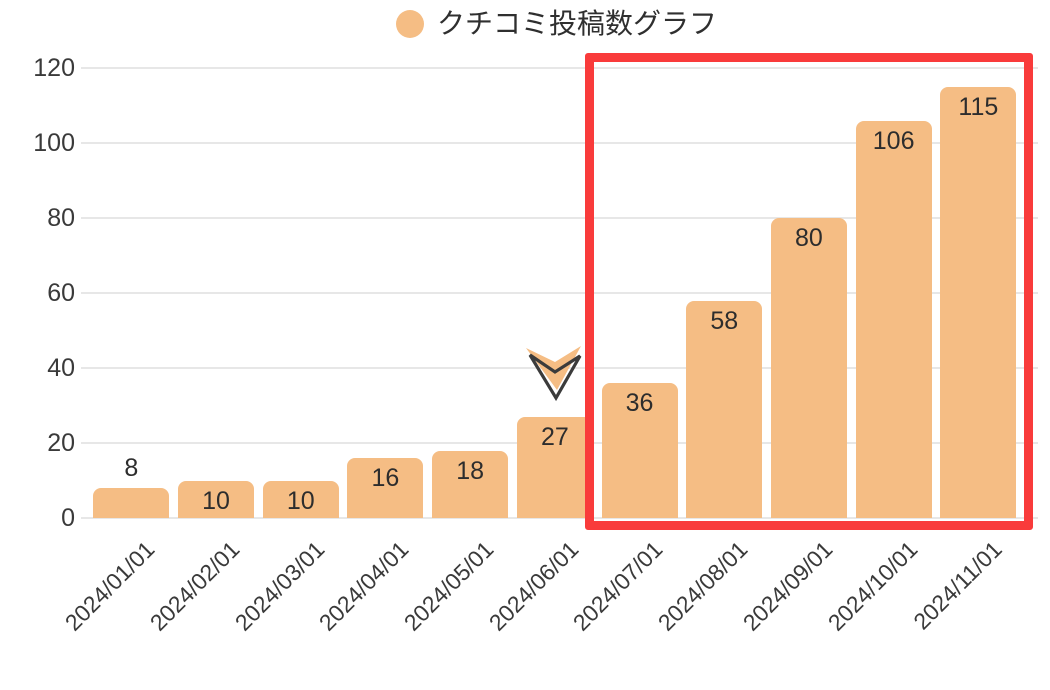 The height and width of the screenshot is (690, 1050). Describe the element at coordinates (702, 586) in the screenshot. I see `x-axis-tick-label: 2024/08/01` at that location.